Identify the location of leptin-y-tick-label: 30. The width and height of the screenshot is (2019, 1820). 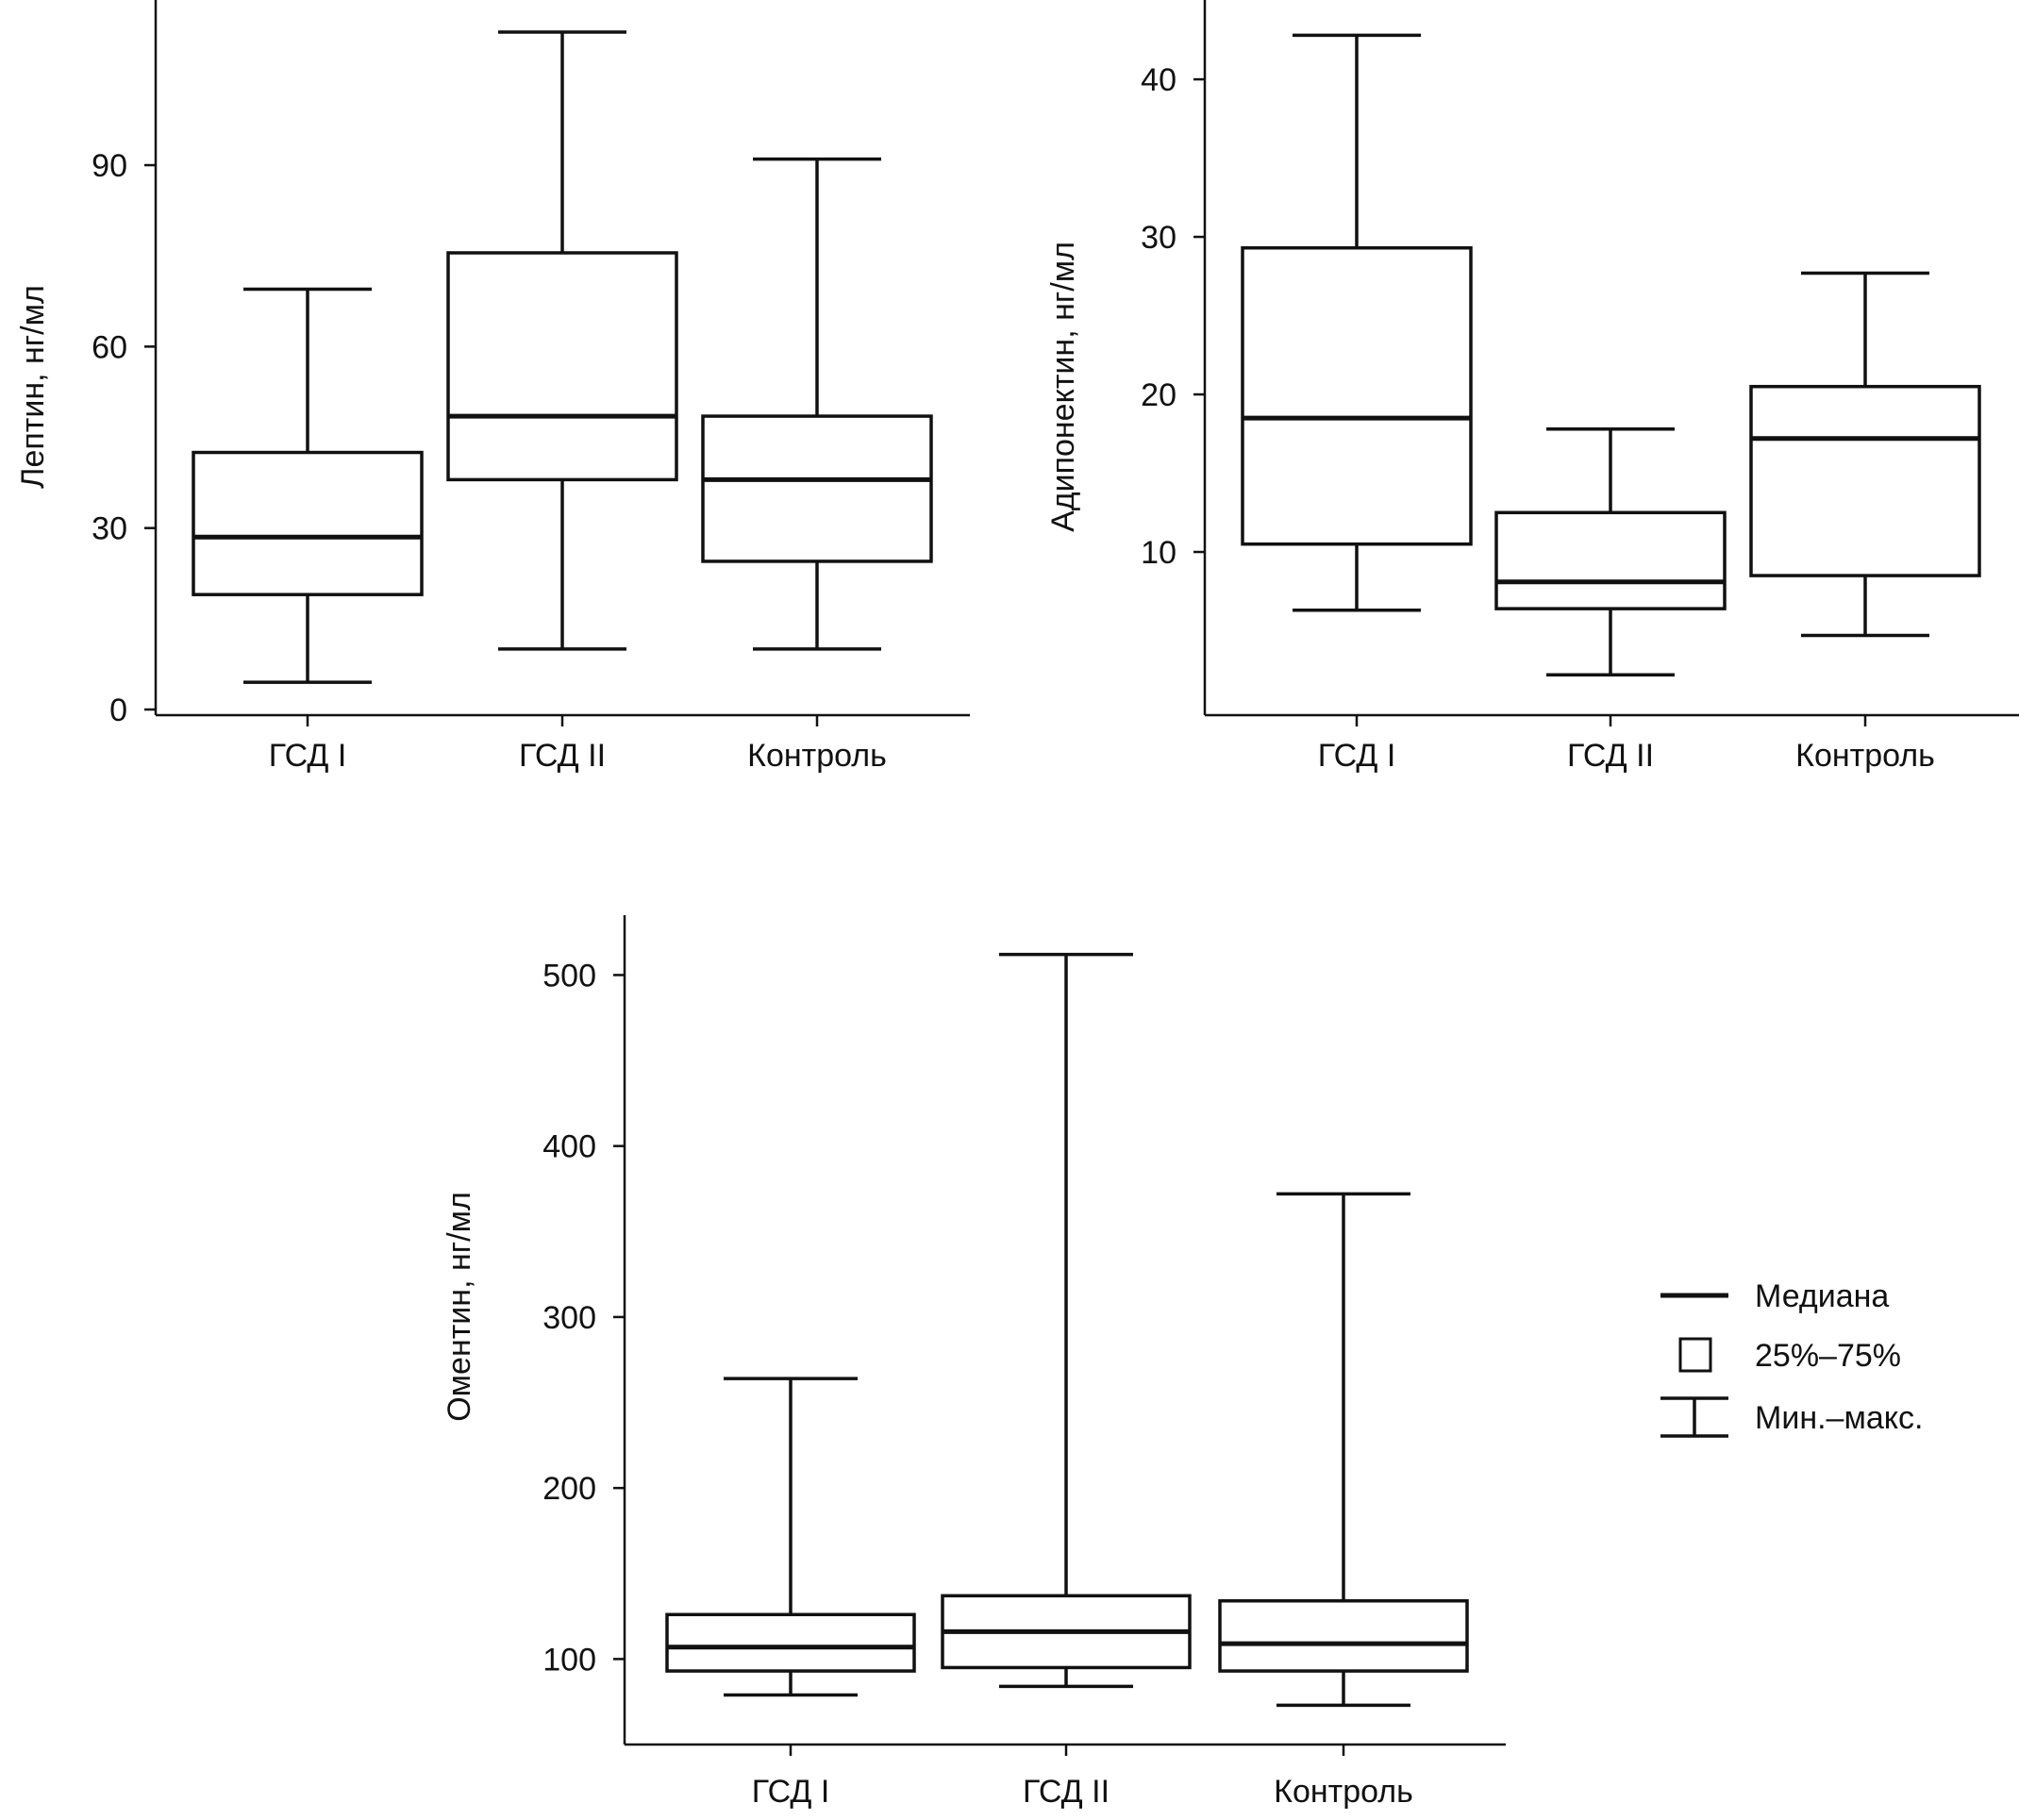
(109, 529).